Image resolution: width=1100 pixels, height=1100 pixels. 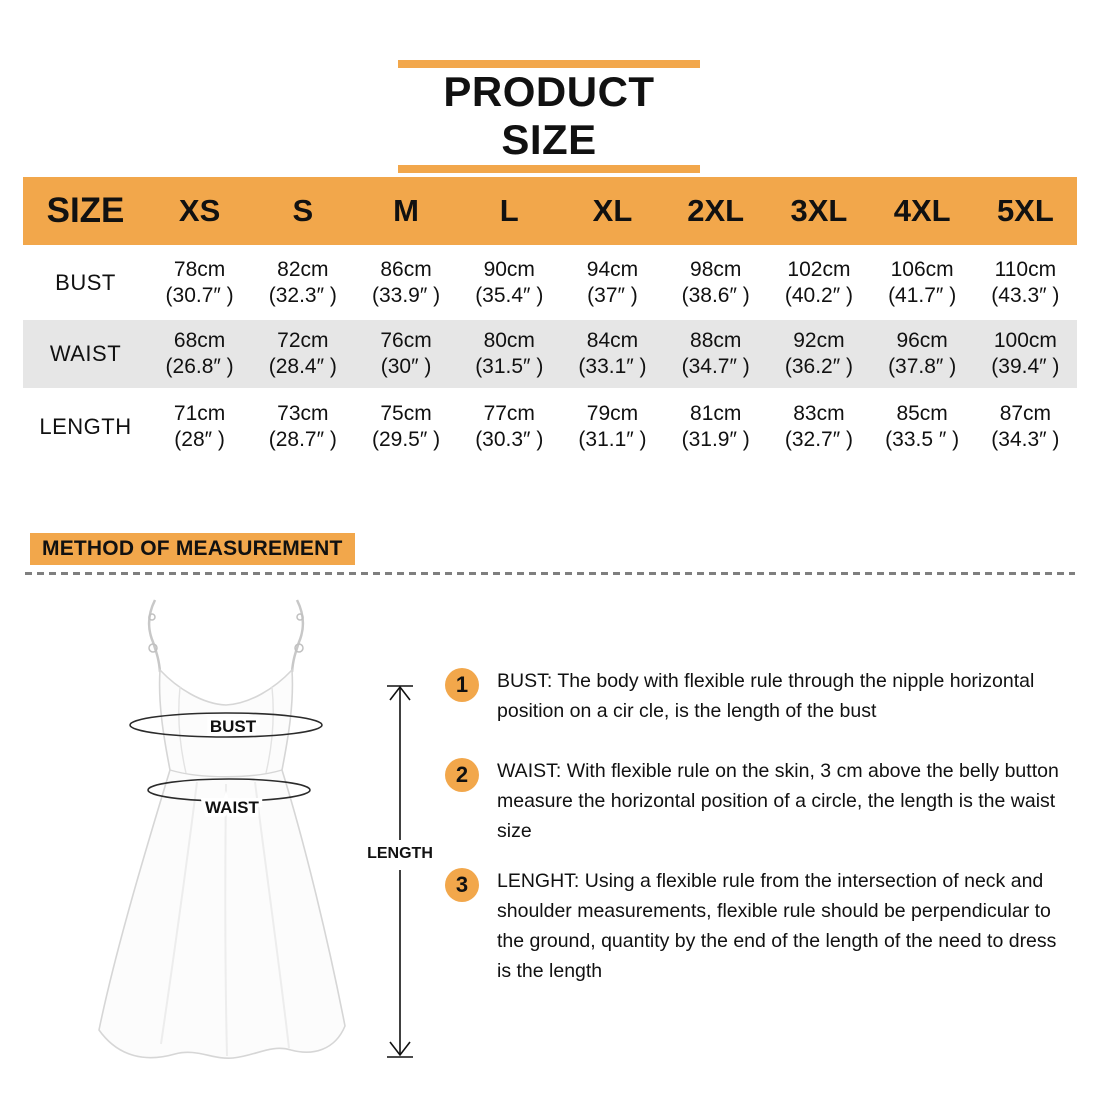 What do you see at coordinates (302, 295) in the screenshot?
I see `inch-value: (32.3″ )` at bounding box center [302, 295].